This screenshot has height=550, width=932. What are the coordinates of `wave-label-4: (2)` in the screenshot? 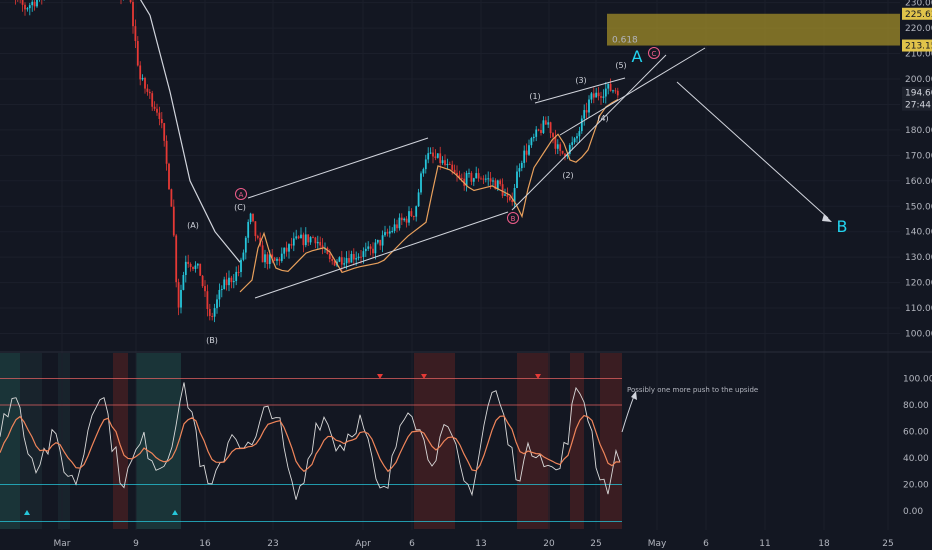 It's located at (567, 175).